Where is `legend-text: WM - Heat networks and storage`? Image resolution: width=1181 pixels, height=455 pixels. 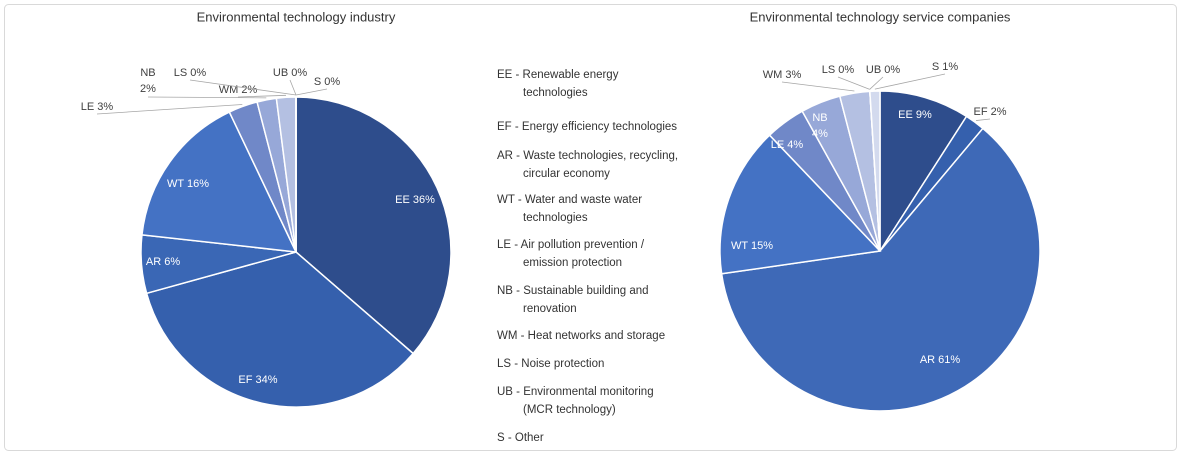 legend-text: WM - Heat networks and storage is located at coordinates (581, 336).